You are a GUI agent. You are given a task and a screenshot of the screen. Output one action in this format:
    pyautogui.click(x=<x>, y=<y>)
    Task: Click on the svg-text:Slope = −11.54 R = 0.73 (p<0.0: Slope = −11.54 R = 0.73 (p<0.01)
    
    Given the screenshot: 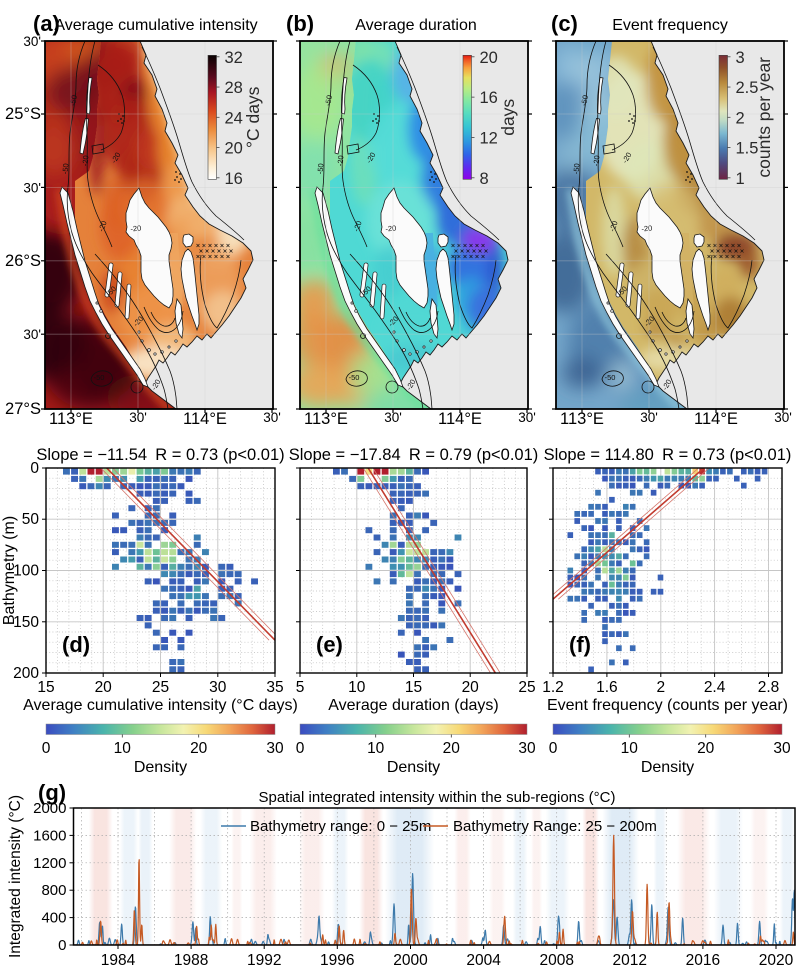 What is the action you would take?
    pyautogui.click(x=160, y=455)
    